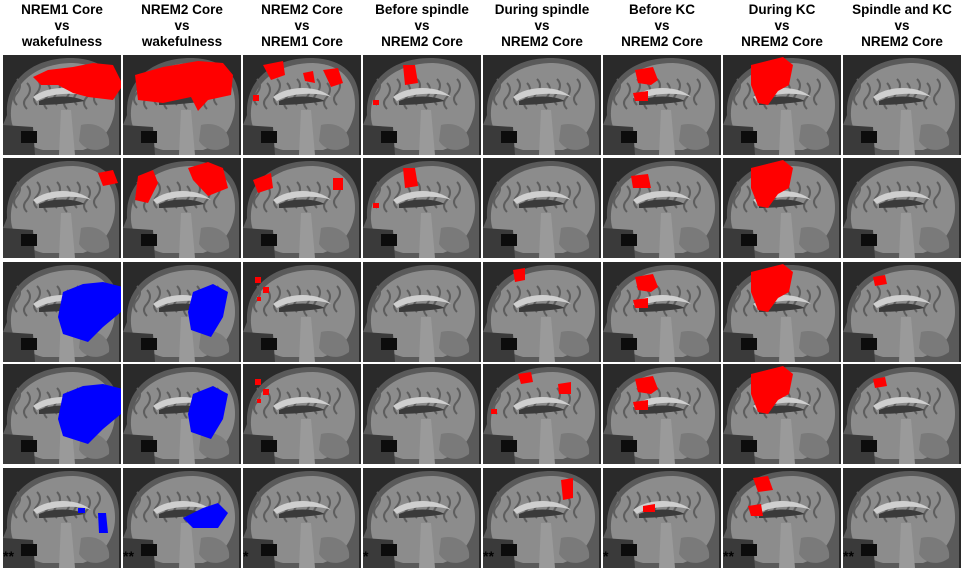 The image size is (970, 568). I want to click on column-header-8: Spindle and KC vs NREM2 Core, so click(902, 26).